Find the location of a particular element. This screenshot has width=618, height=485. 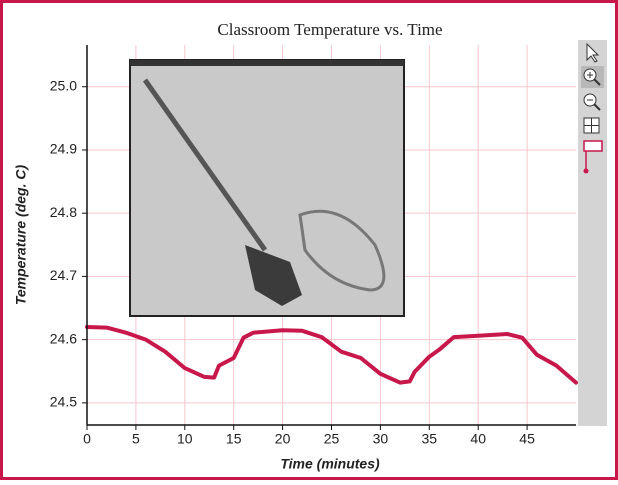

x-tick-label: 15 is located at coordinates (234, 439).